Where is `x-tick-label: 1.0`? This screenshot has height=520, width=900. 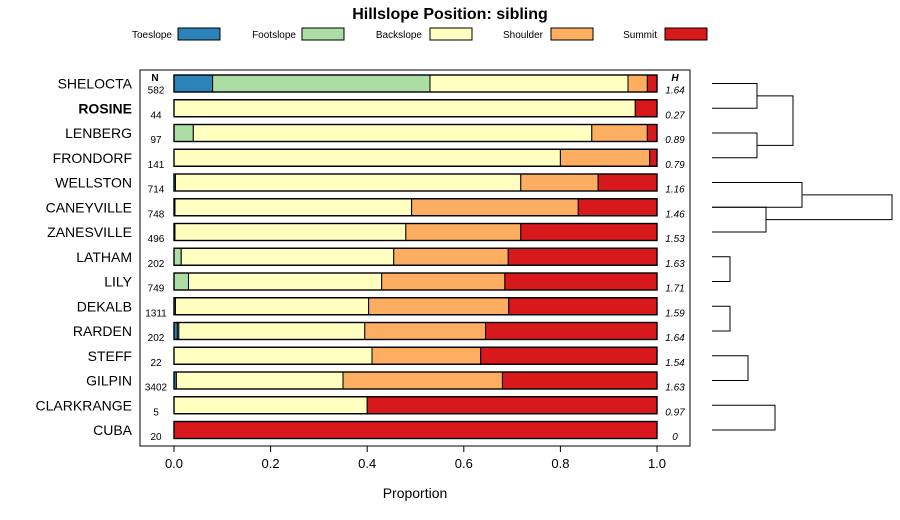 x-tick-label: 1.0 is located at coordinates (657, 463).